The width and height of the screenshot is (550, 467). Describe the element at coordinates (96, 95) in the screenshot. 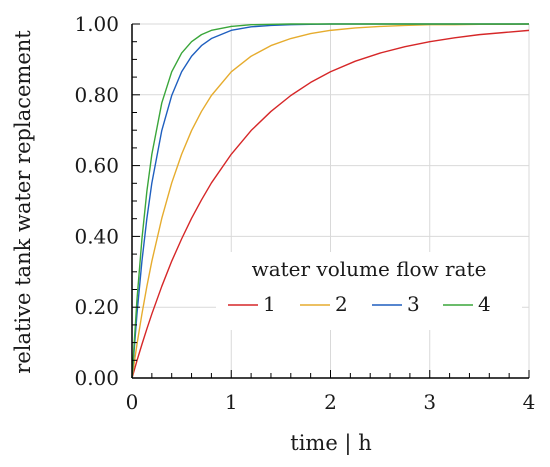

I see `y-tick-label: 0.80` at that location.